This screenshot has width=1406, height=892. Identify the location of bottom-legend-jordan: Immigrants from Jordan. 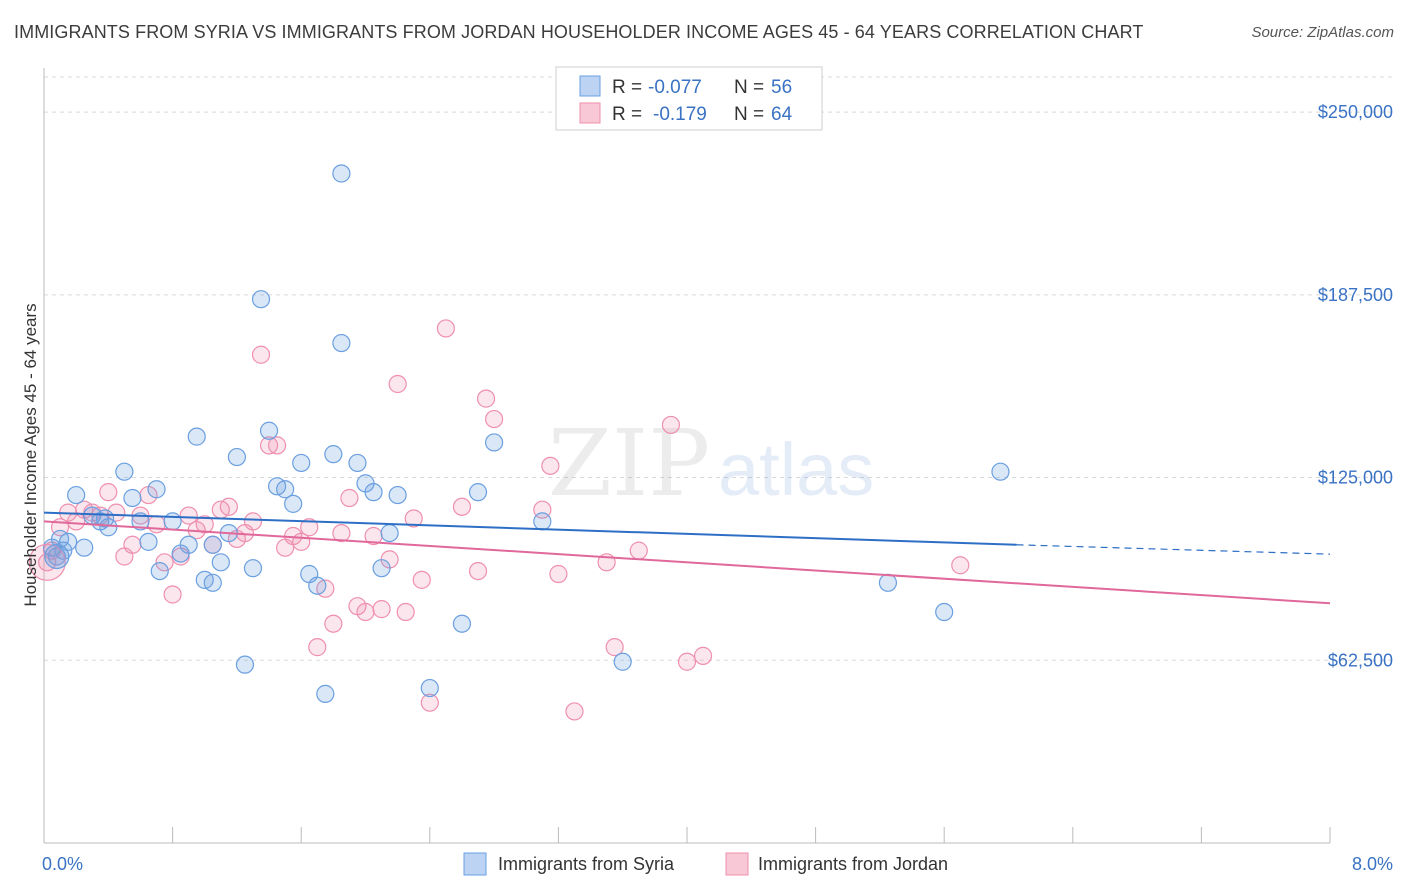
(853, 864).